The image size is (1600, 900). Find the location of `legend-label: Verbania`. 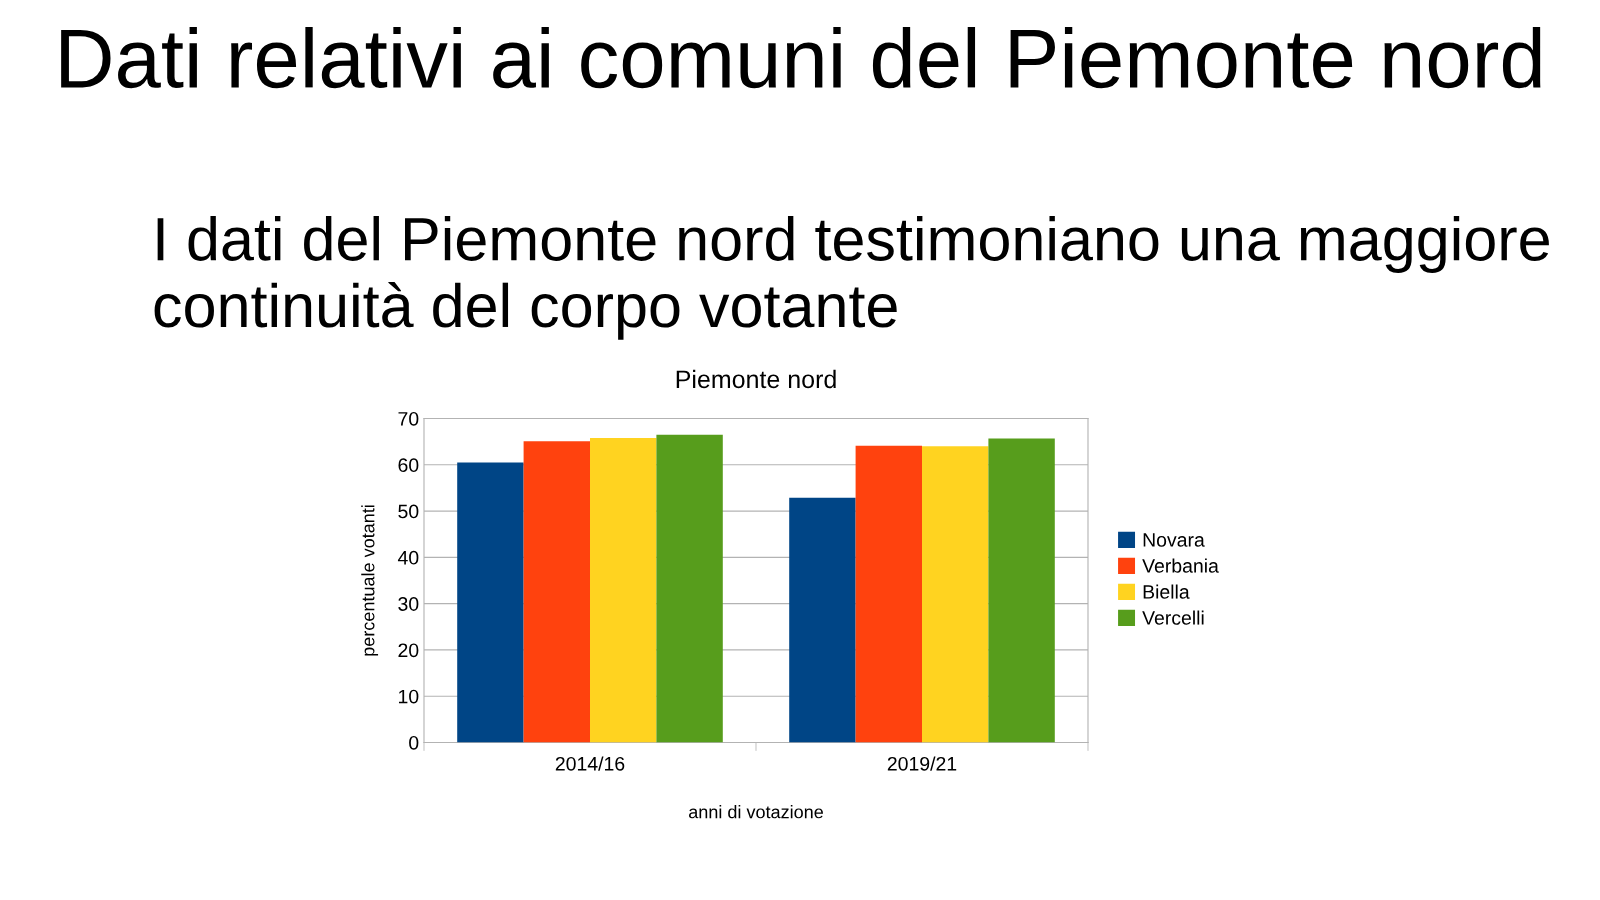

legend-label: Verbania is located at coordinates (1180, 565).